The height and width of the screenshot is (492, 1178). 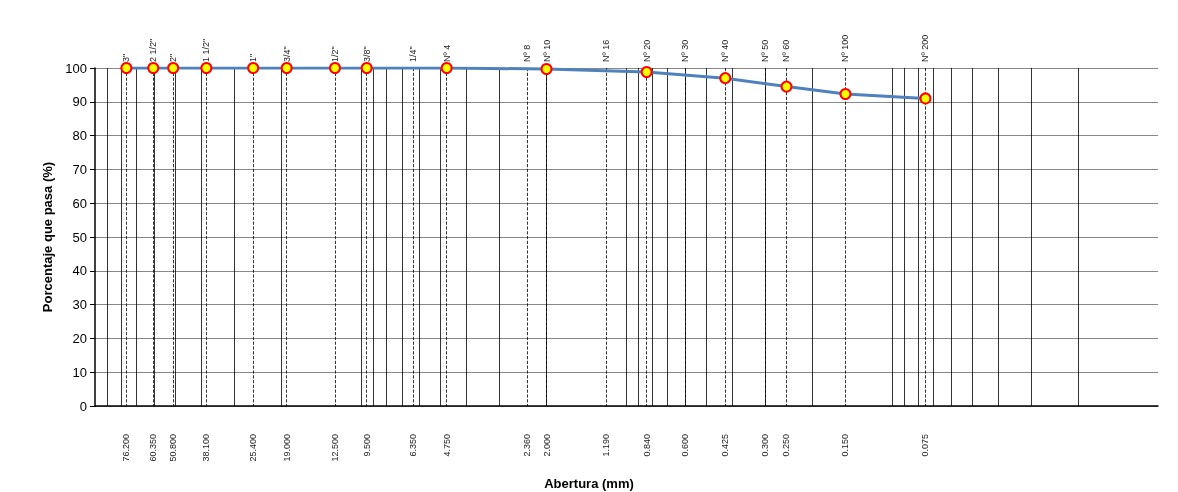 I want to click on text: 2", so click(x=173, y=57).